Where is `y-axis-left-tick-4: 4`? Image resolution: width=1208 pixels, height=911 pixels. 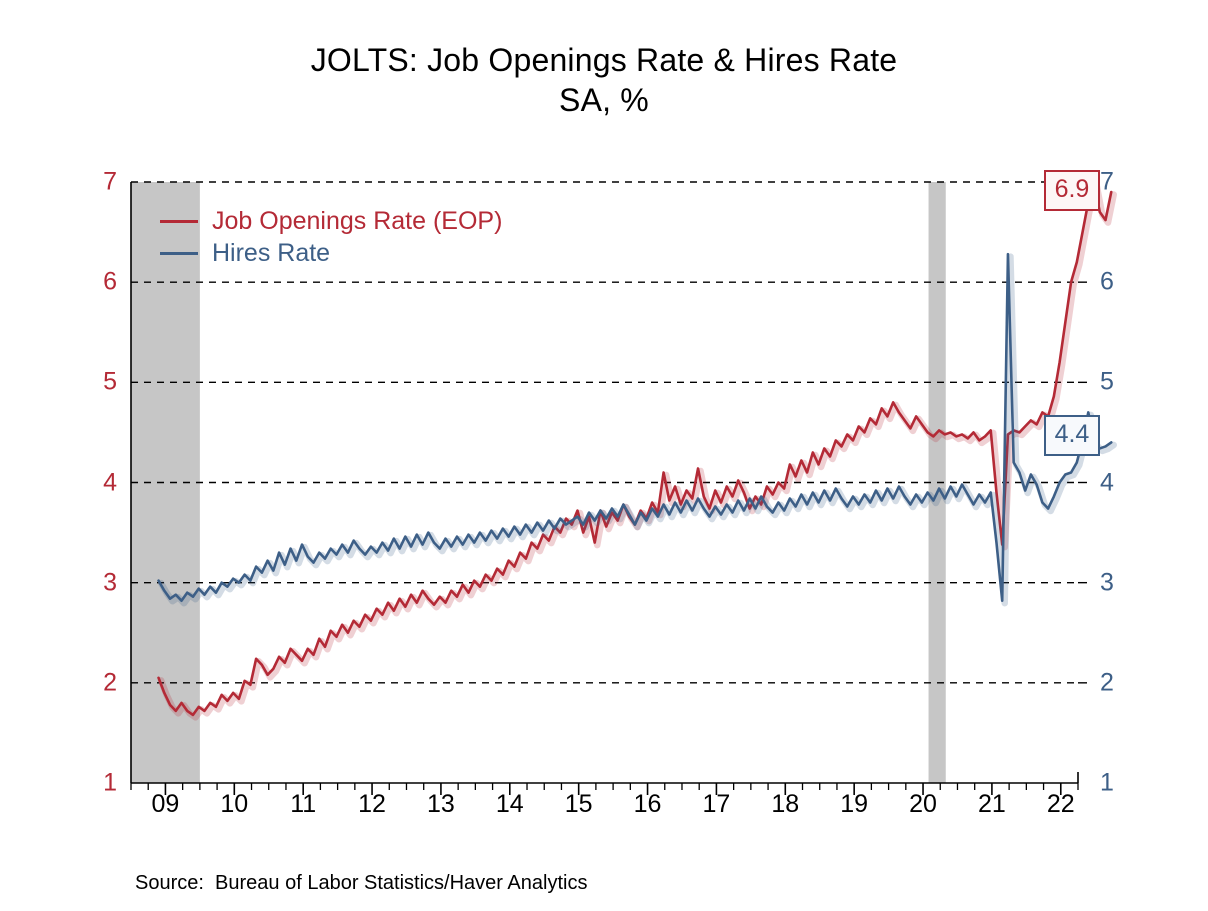
y-axis-left-tick-4: 4 is located at coordinates (110, 482).